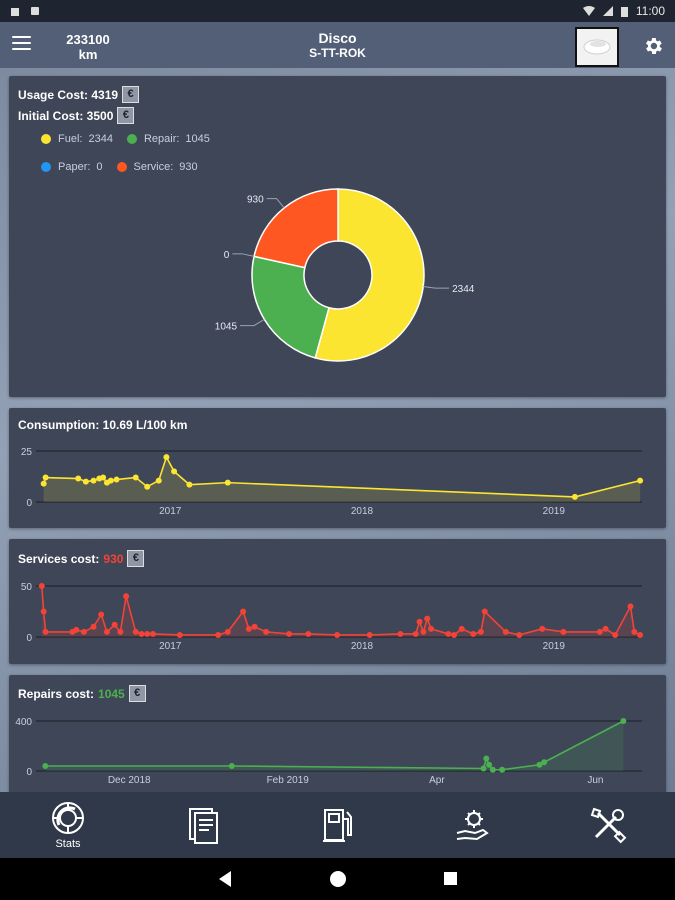 The height and width of the screenshot is (900, 675). I want to click on legend-fuel-dot, so click(46, 139).